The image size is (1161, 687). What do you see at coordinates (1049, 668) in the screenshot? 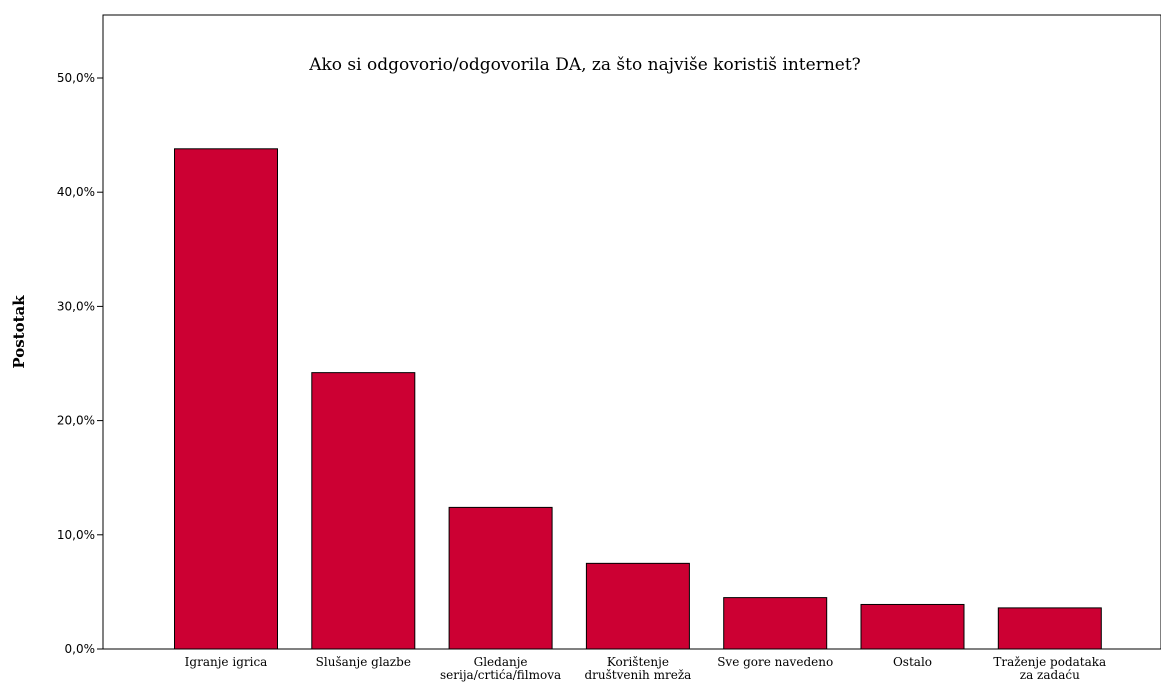
I see `x-category-label: Traženje podataka za zadaću` at bounding box center [1049, 668].